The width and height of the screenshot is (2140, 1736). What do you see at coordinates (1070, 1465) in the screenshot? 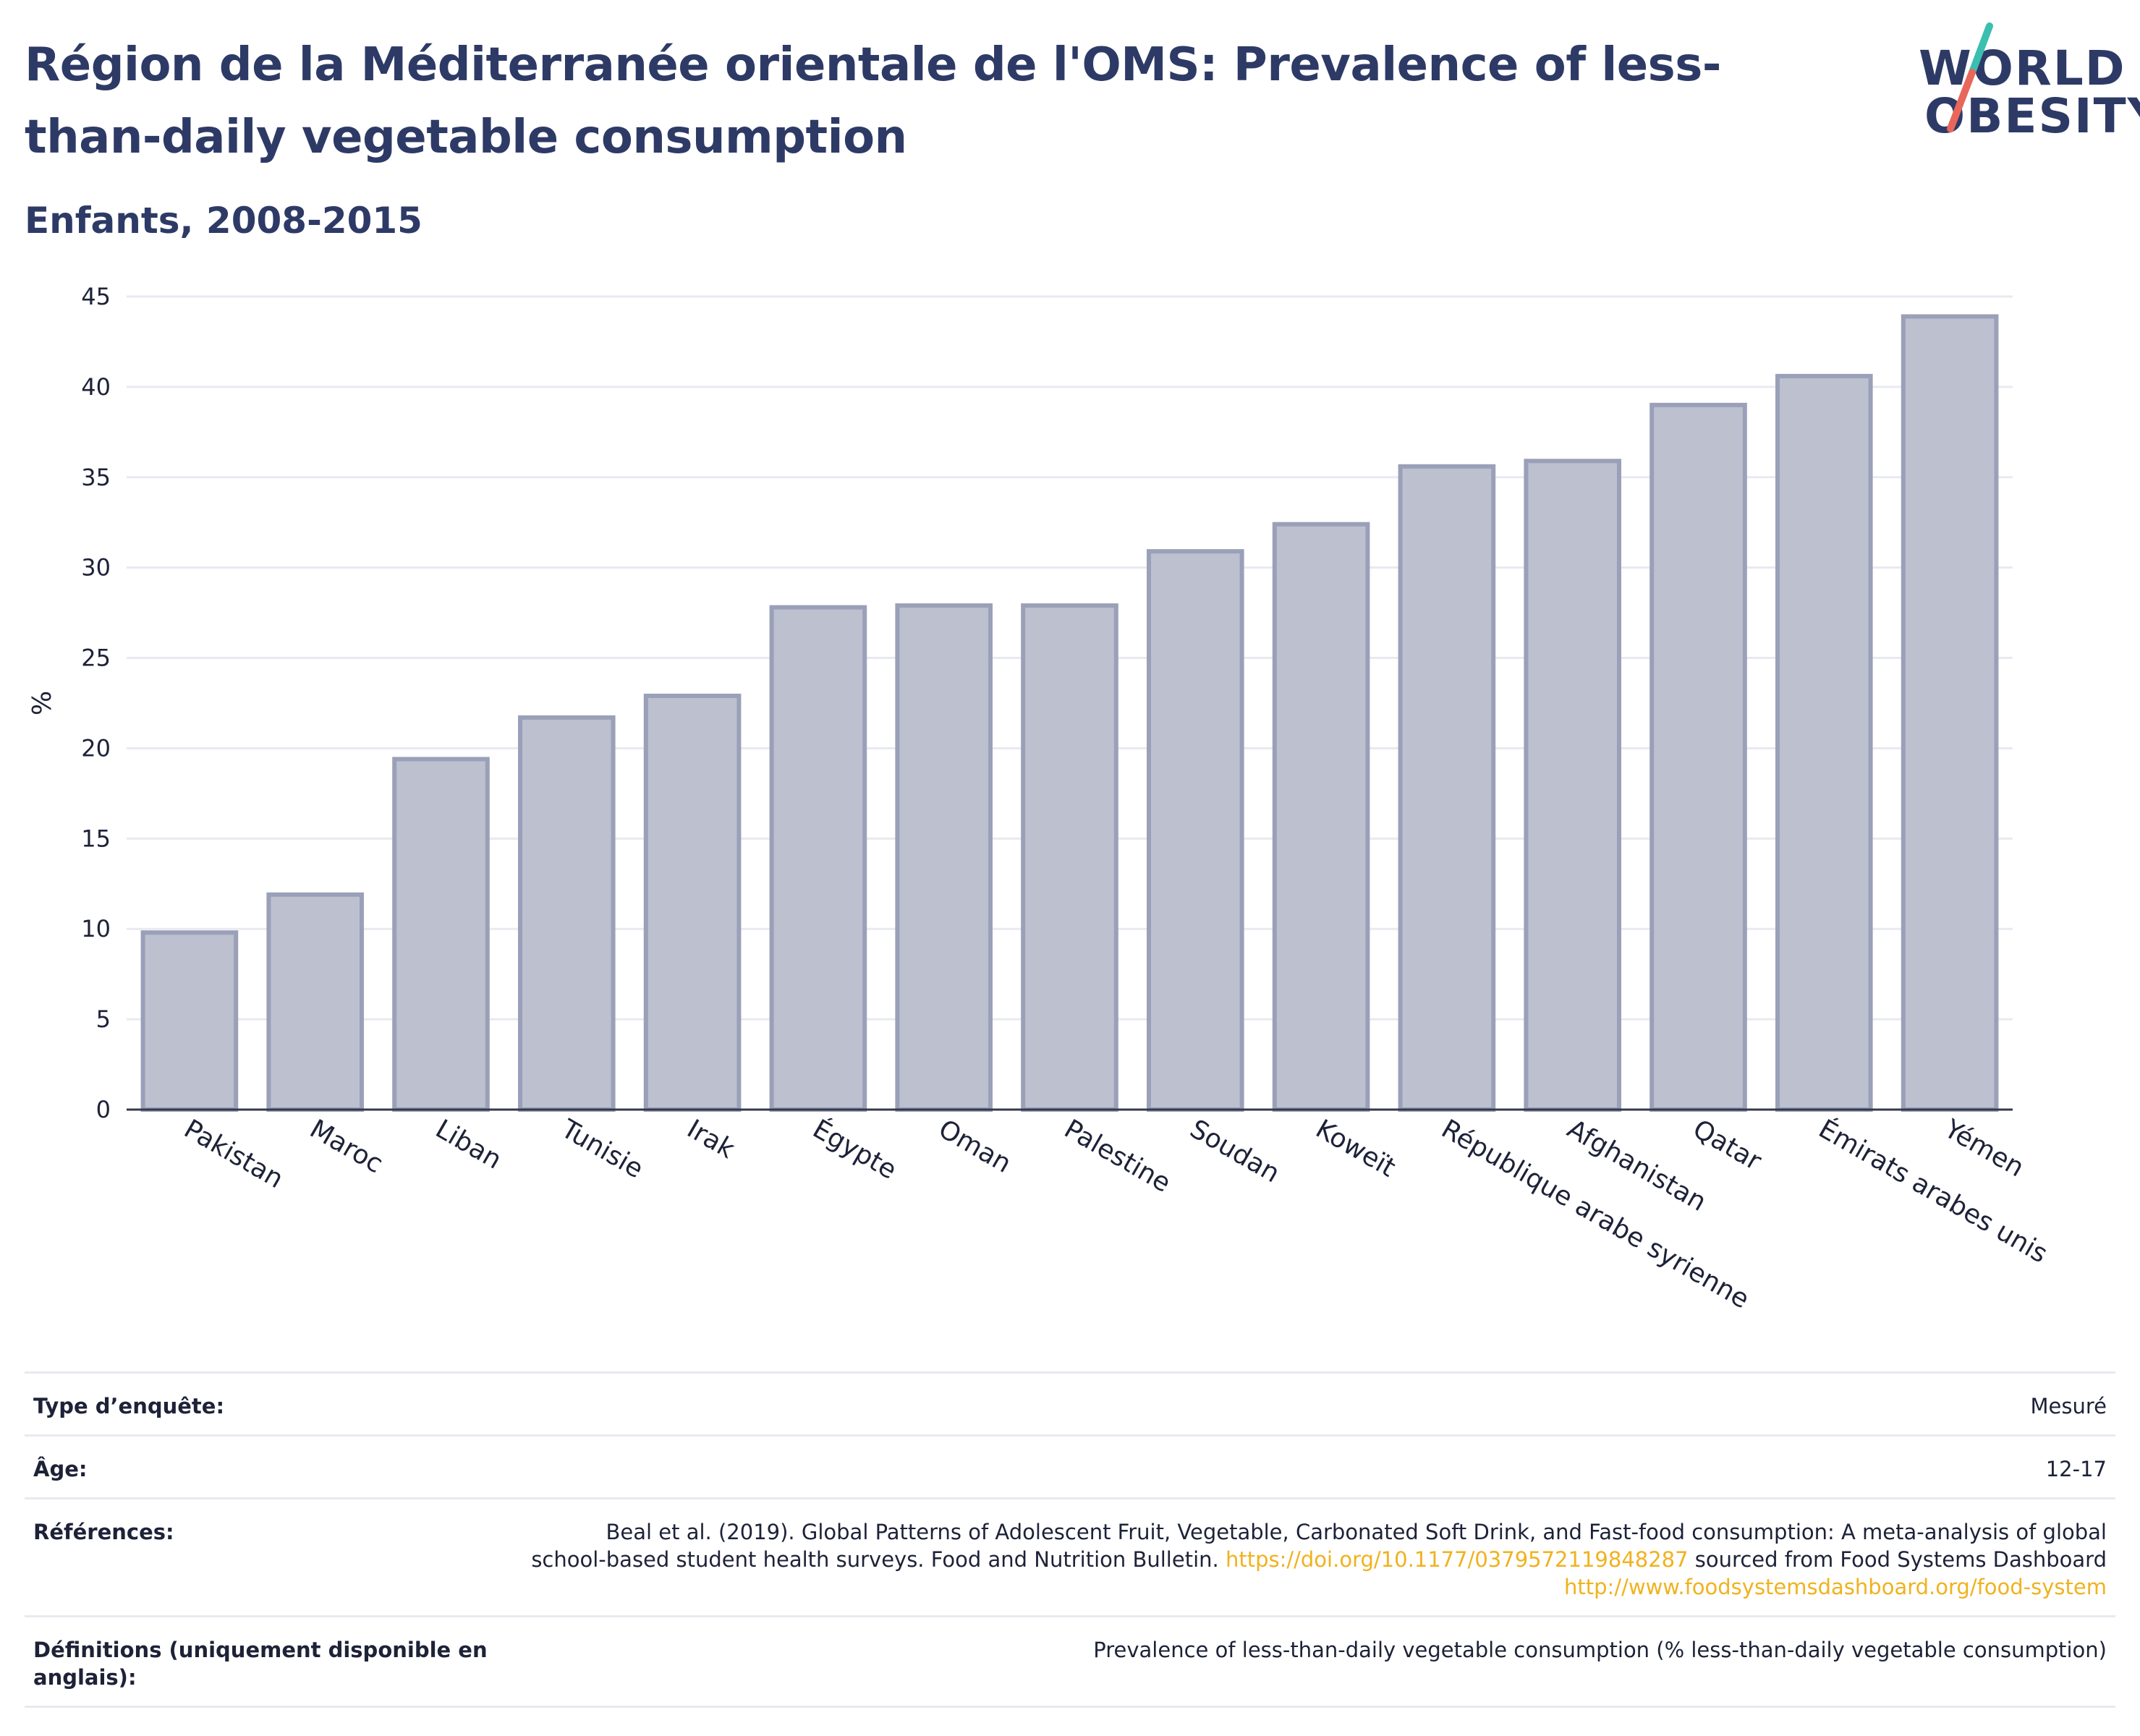
I see `table-row: Âge: 12-17` at bounding box center [1070, 1465].